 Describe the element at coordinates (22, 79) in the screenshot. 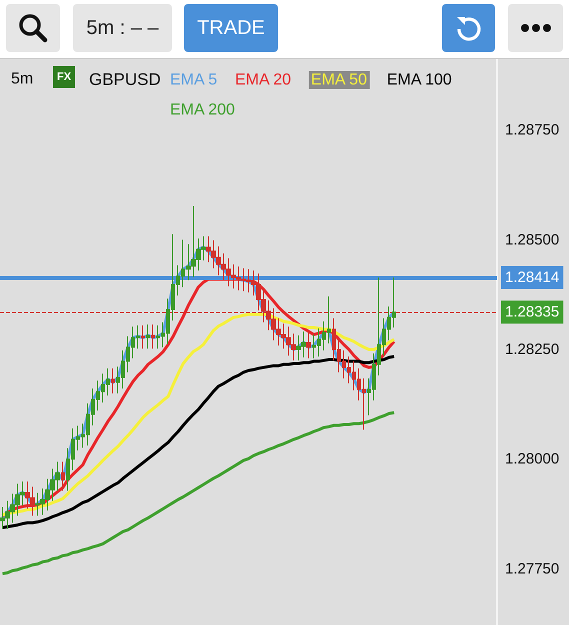

I see `text: 5m` at that location.